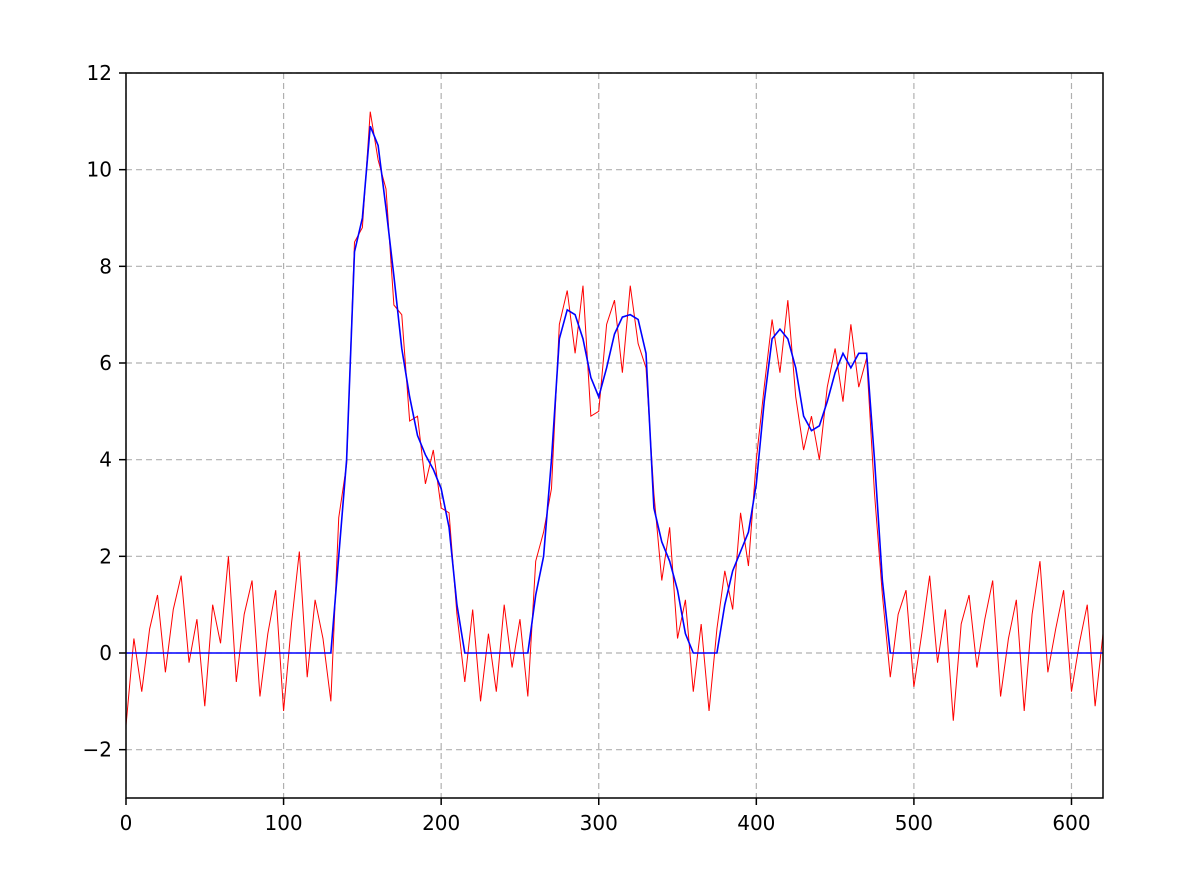 The width and height of the screenshot is (1196, 891). What do you see at coordinates (105, 653) in the screenshot?
I see `y-tick-label: 0` at bounding box center [105, 653].